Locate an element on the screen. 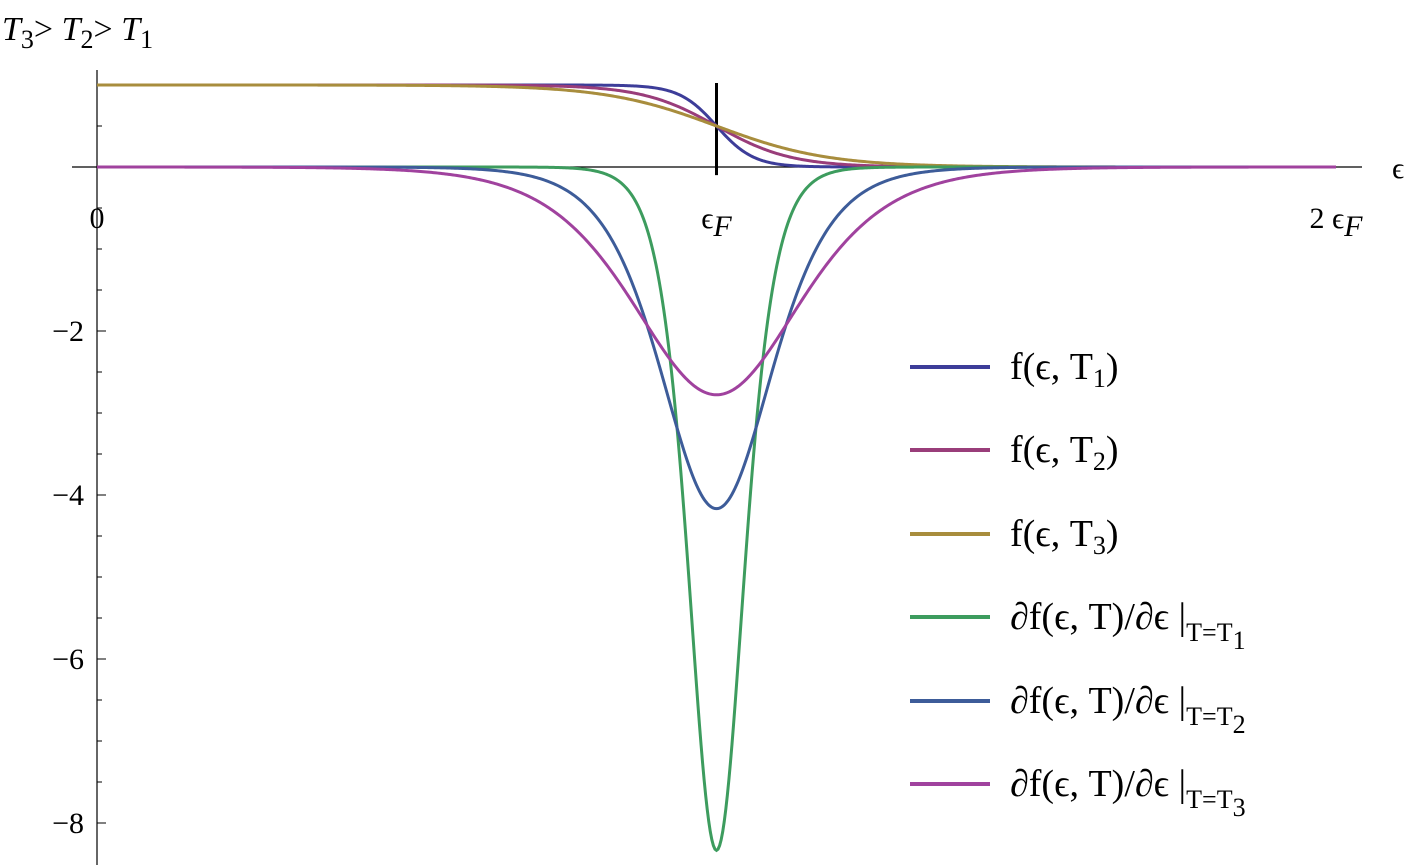 Image resolution: width=1410 pixels, height=867 pixels. legend-label-2: f(ϵ, T2) is located at coordinates (1064, 452).